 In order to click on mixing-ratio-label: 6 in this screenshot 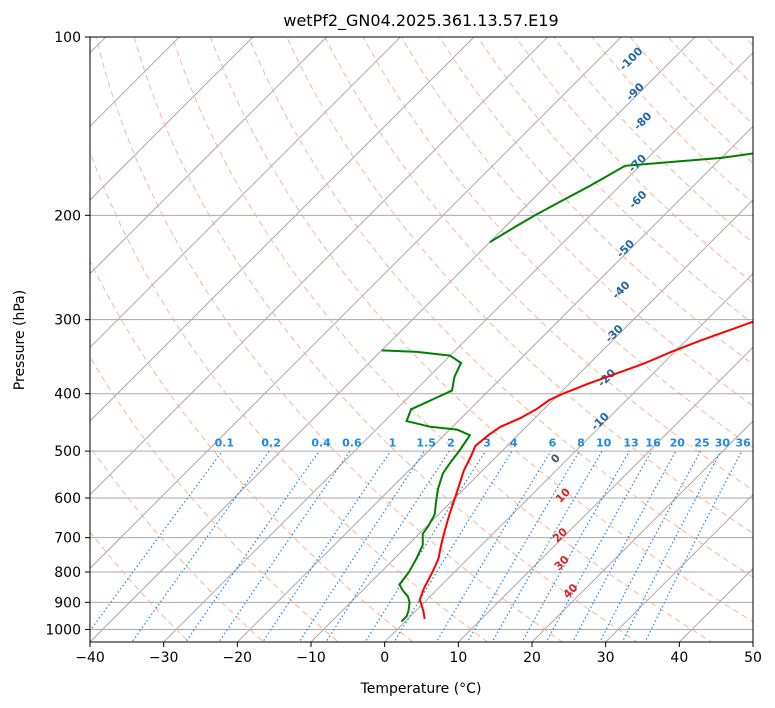, I will do `click(553, 443)`.